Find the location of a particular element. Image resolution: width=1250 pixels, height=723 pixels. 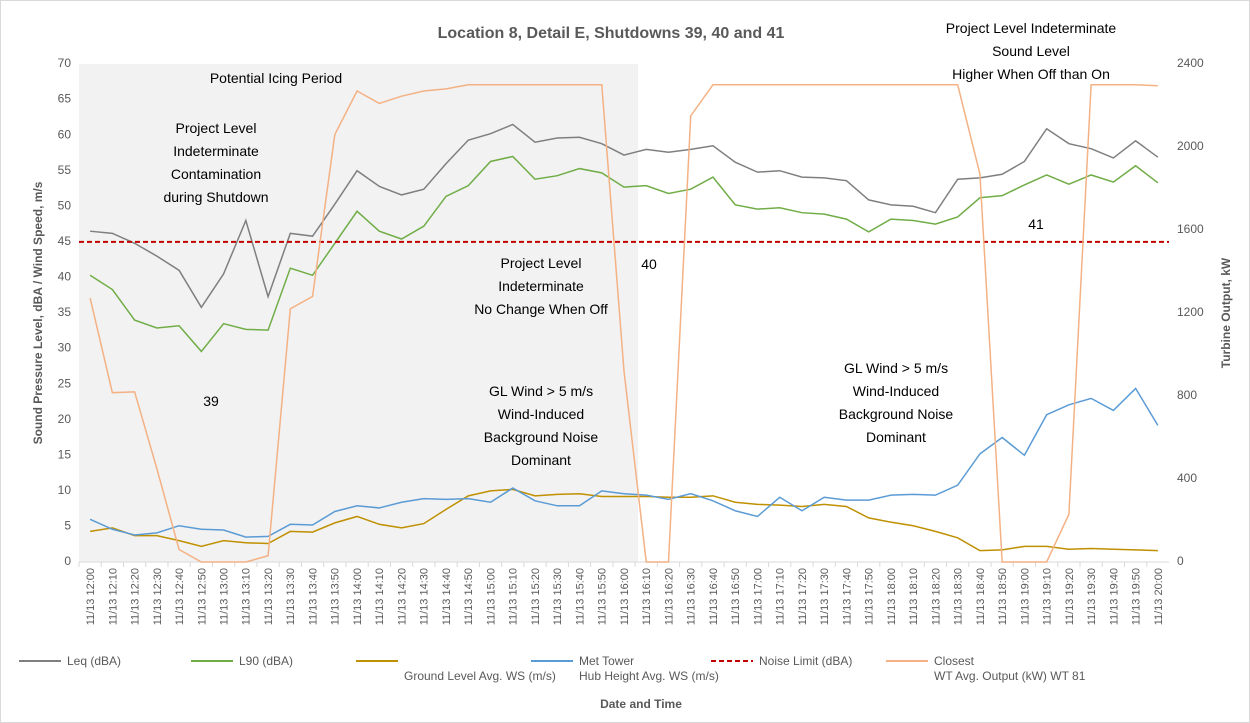

y-tick-label: 55 is located at coordinates (65, 170).